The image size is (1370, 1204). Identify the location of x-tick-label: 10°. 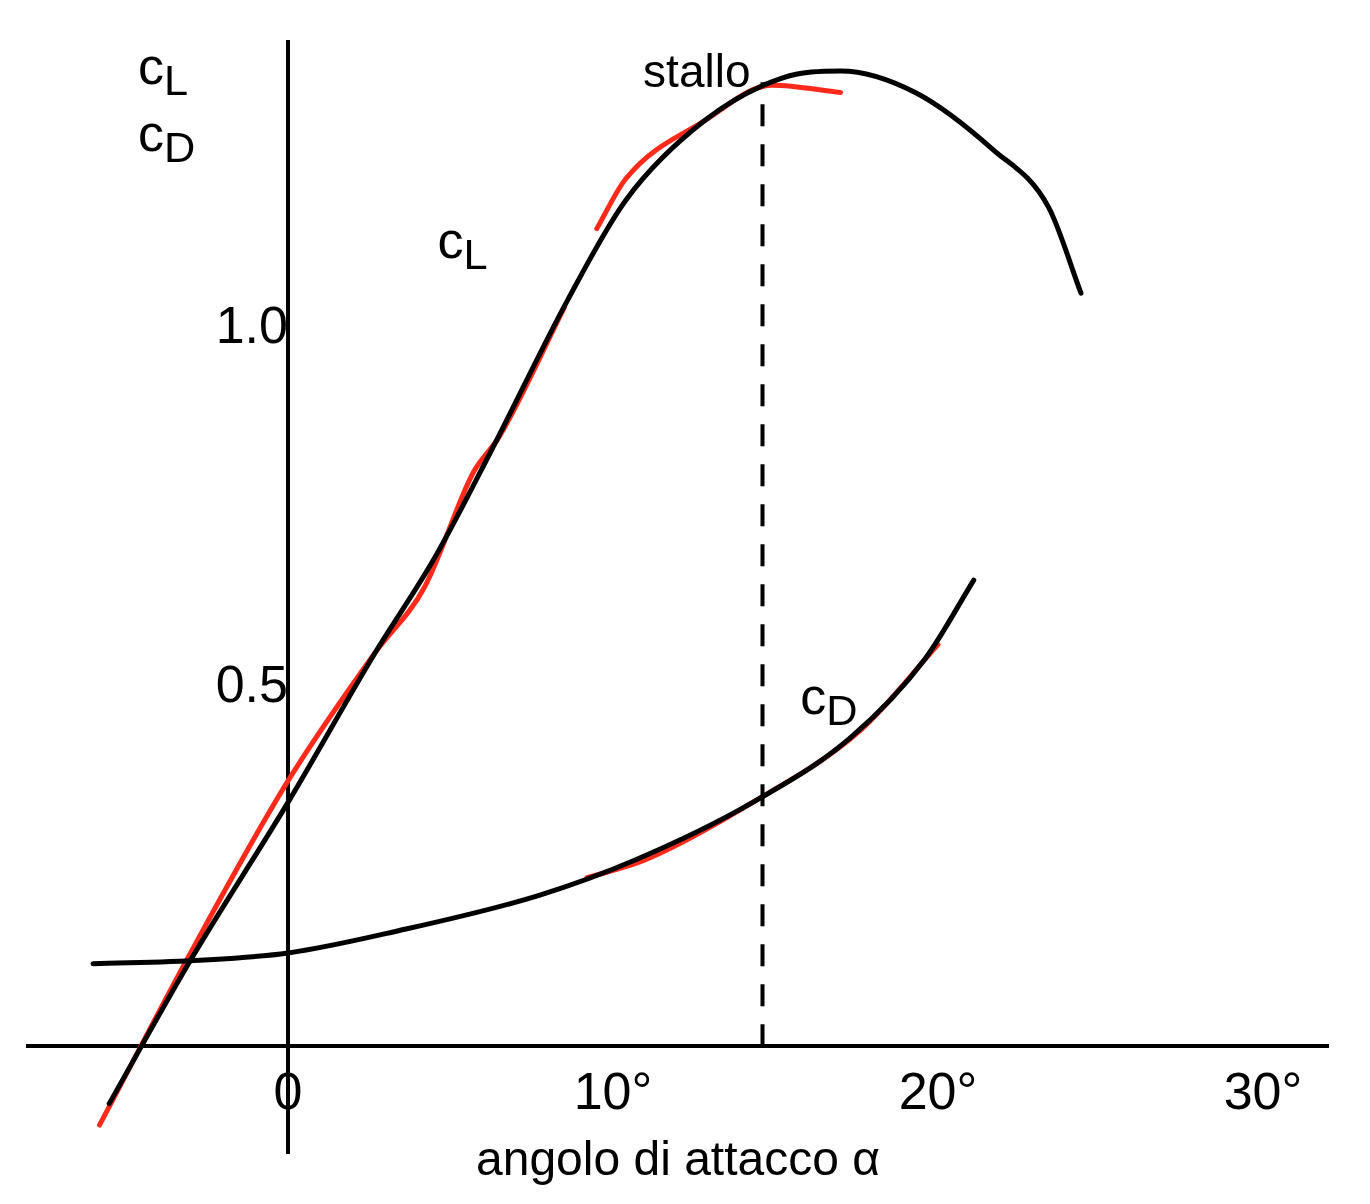
(613, 1090).